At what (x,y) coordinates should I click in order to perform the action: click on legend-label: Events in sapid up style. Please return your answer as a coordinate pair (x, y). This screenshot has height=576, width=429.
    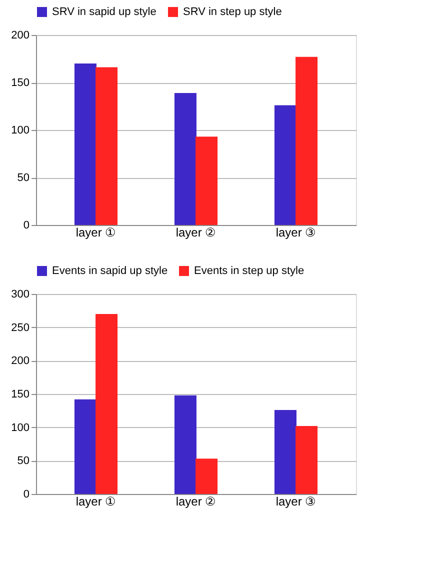
    Looking at the image, I should click on (110, 271).